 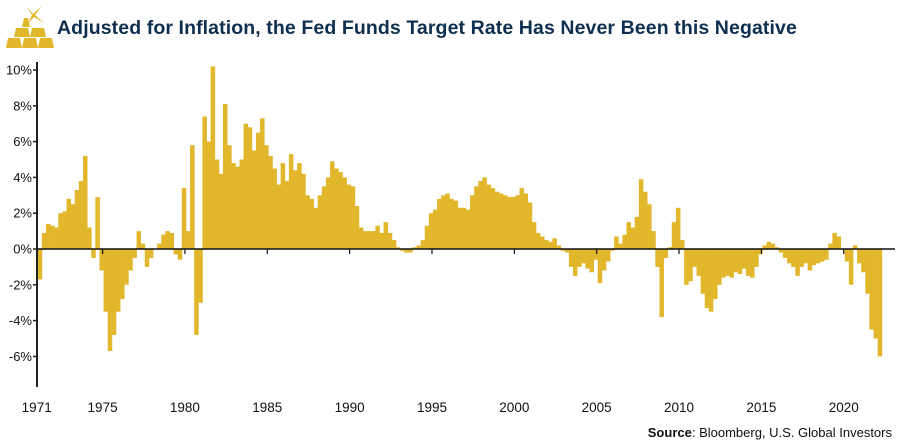 What do you see at coordinates (679, 407) in the screenshot?
I see `x-tick-label: 2010` at bounding box center [679, 407].